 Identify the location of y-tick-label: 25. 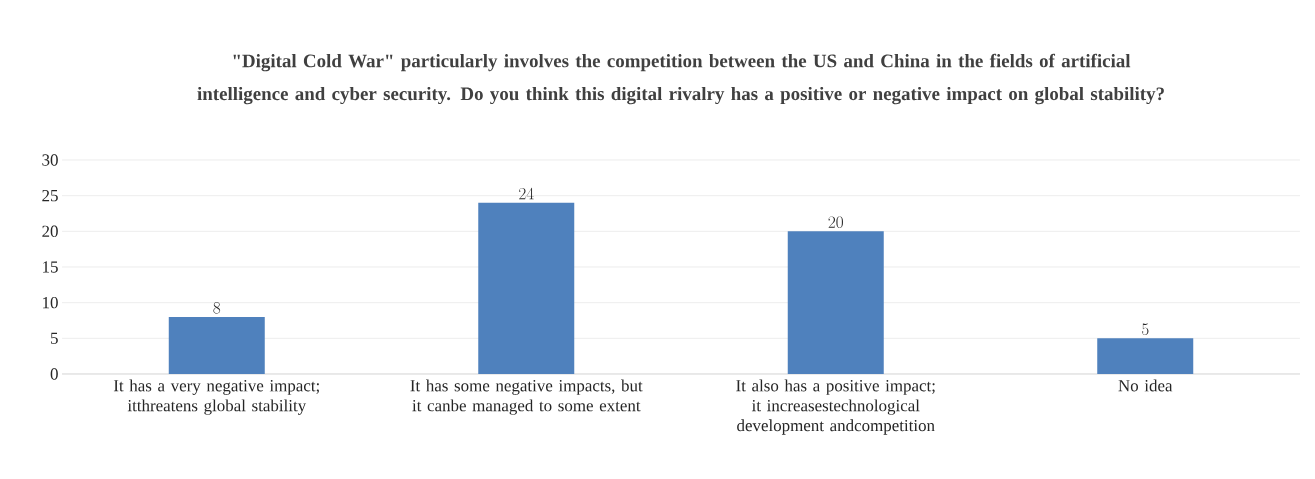
(50, 195).